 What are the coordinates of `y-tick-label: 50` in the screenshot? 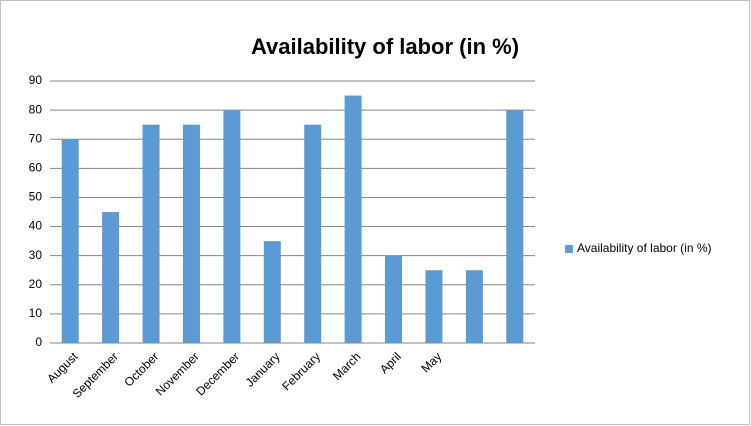 It's located at (36, 197).